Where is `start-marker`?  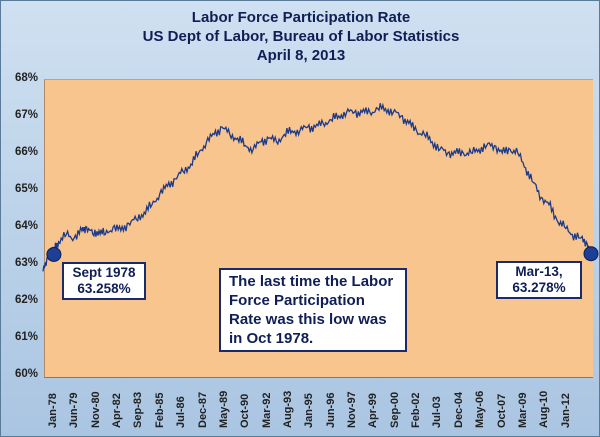 start-marker is located at coordinates (54, 254).